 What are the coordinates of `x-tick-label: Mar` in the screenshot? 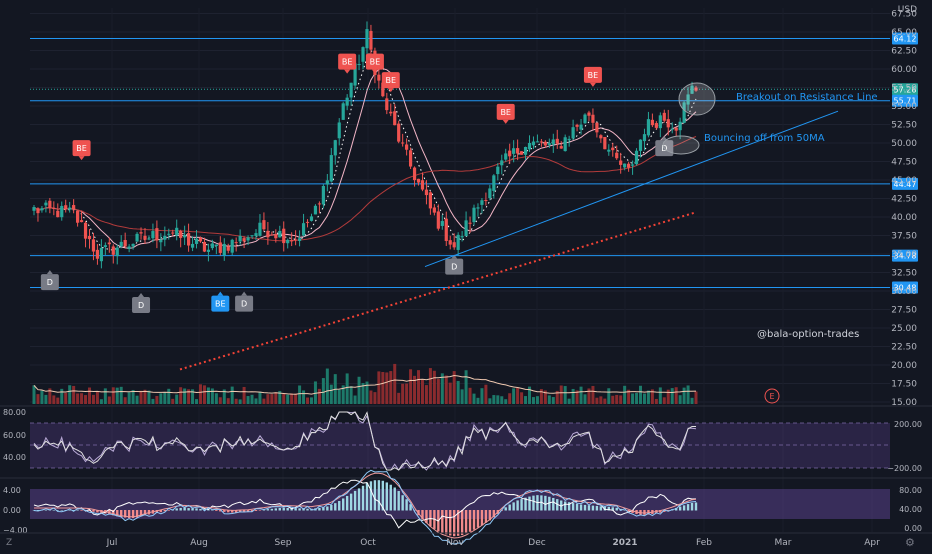 It's located at (783, 543).